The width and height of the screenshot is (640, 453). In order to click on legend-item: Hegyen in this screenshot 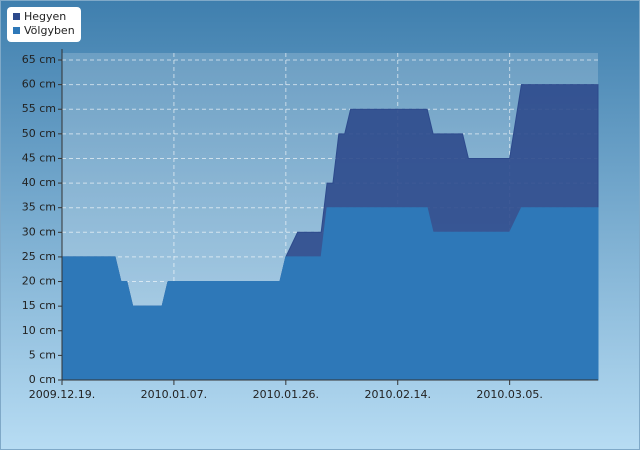, I will do `click(44, 17)`.